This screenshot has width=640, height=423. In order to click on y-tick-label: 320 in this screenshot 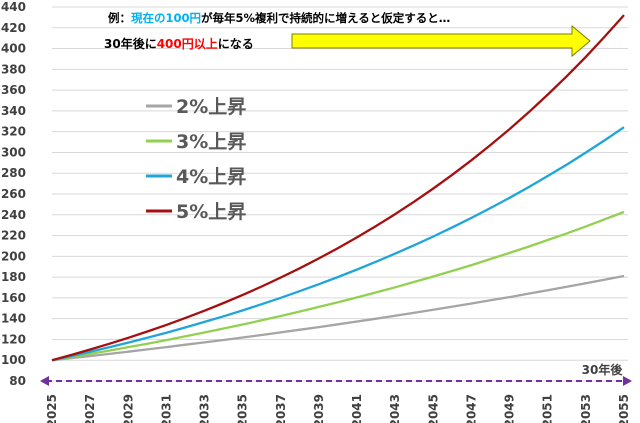, I will do `click(13, 132)`.